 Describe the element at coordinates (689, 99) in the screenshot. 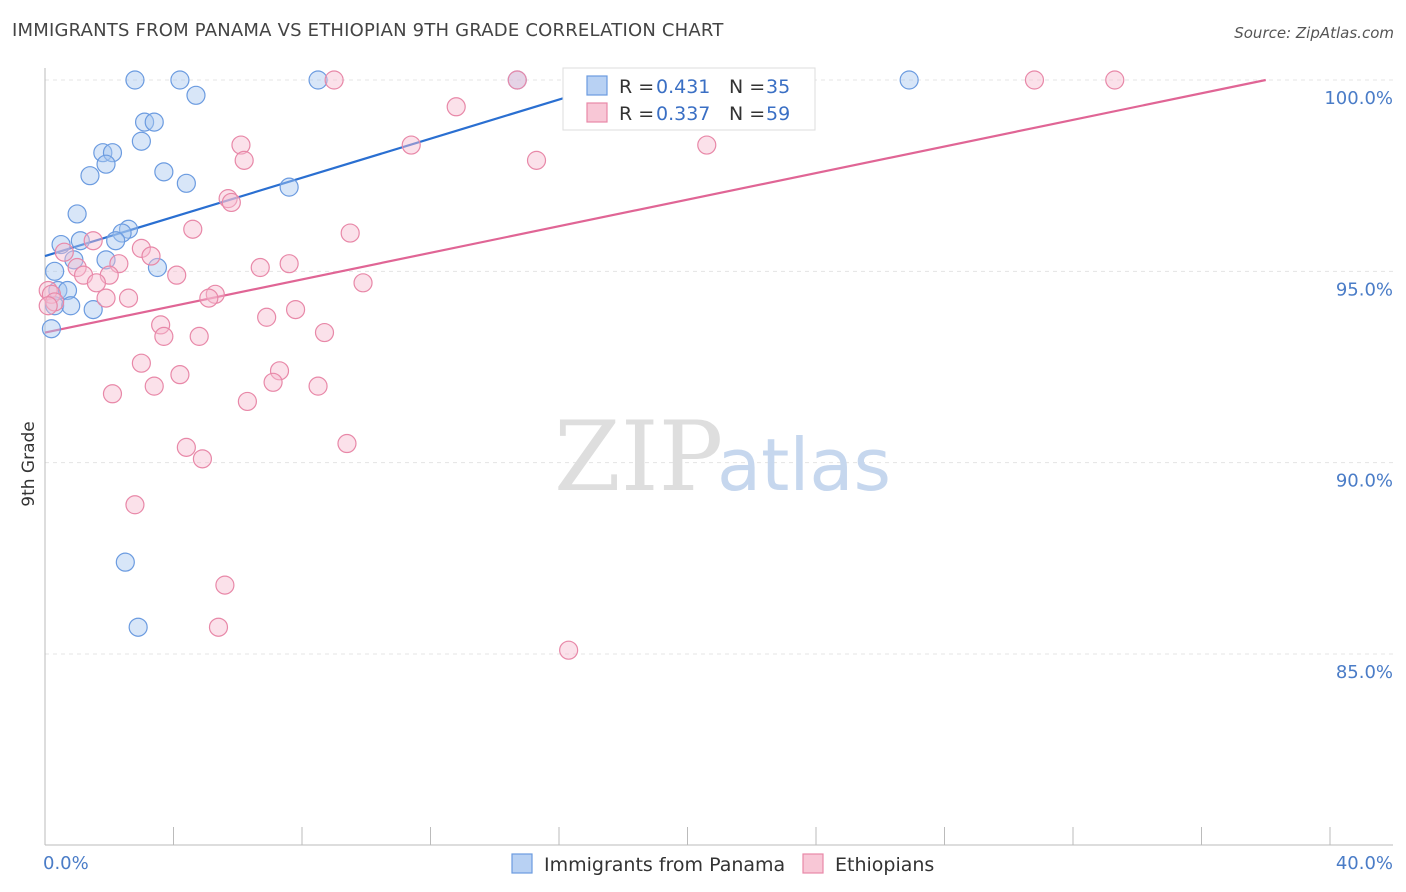

I see `legend-box: R = 0.431 N = 35 R = 0.337 N = 59` at that location.